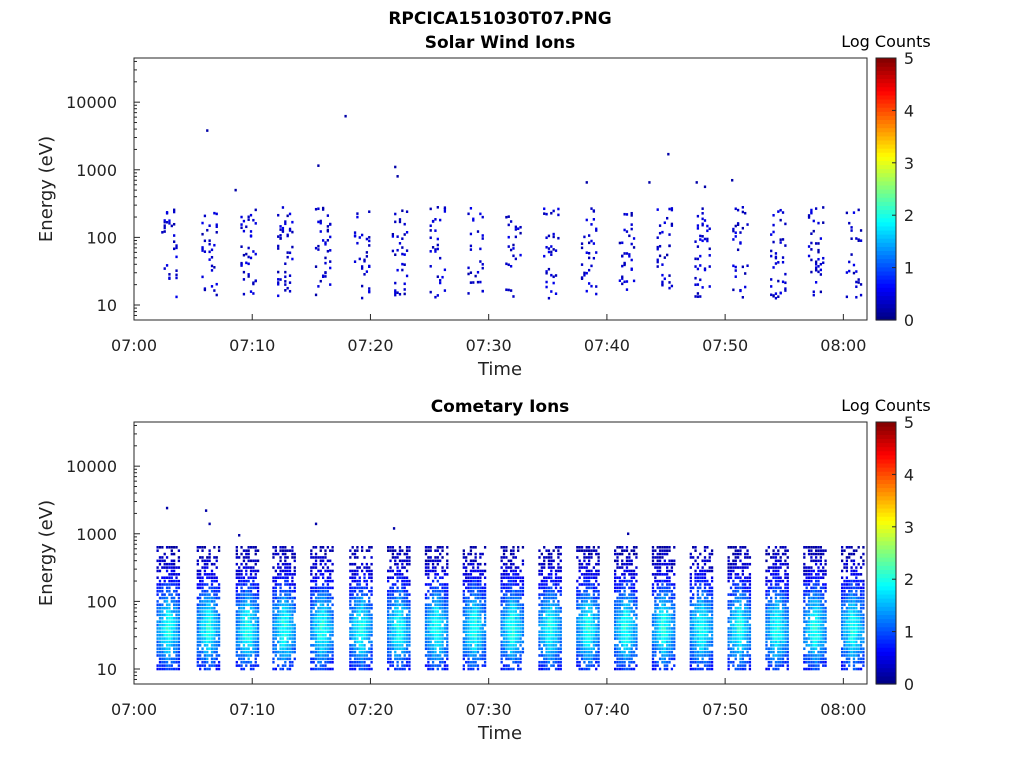 Image resolution: width=1024 pixels, height=768 pixels. I want to click on heatmap-point, so click(696, 182).